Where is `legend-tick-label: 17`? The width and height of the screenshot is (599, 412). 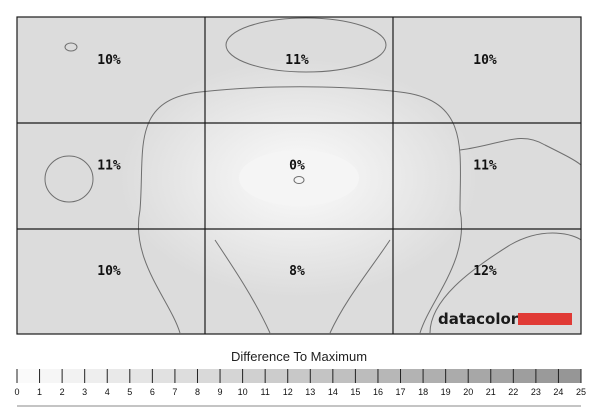 legend-tick-label: 17 is located at coordinates (401, 392).